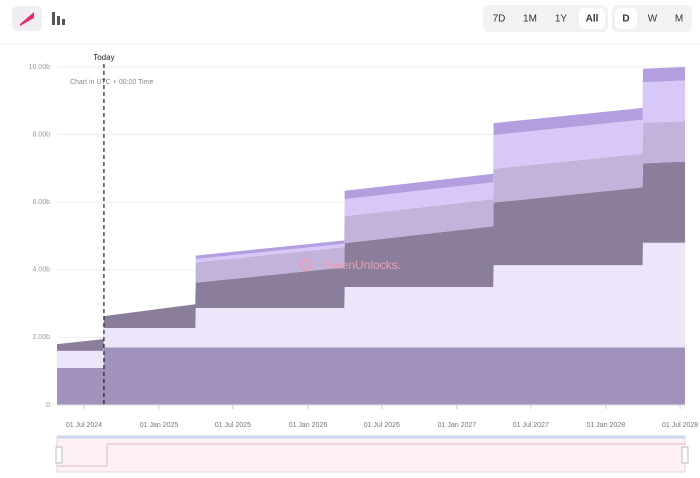 The width and height of the screenshot is (700, 478). What do you see at coordinates (103, 57) in the screenshot?
I see `today-label: Today` at bounding box center [103, 57].